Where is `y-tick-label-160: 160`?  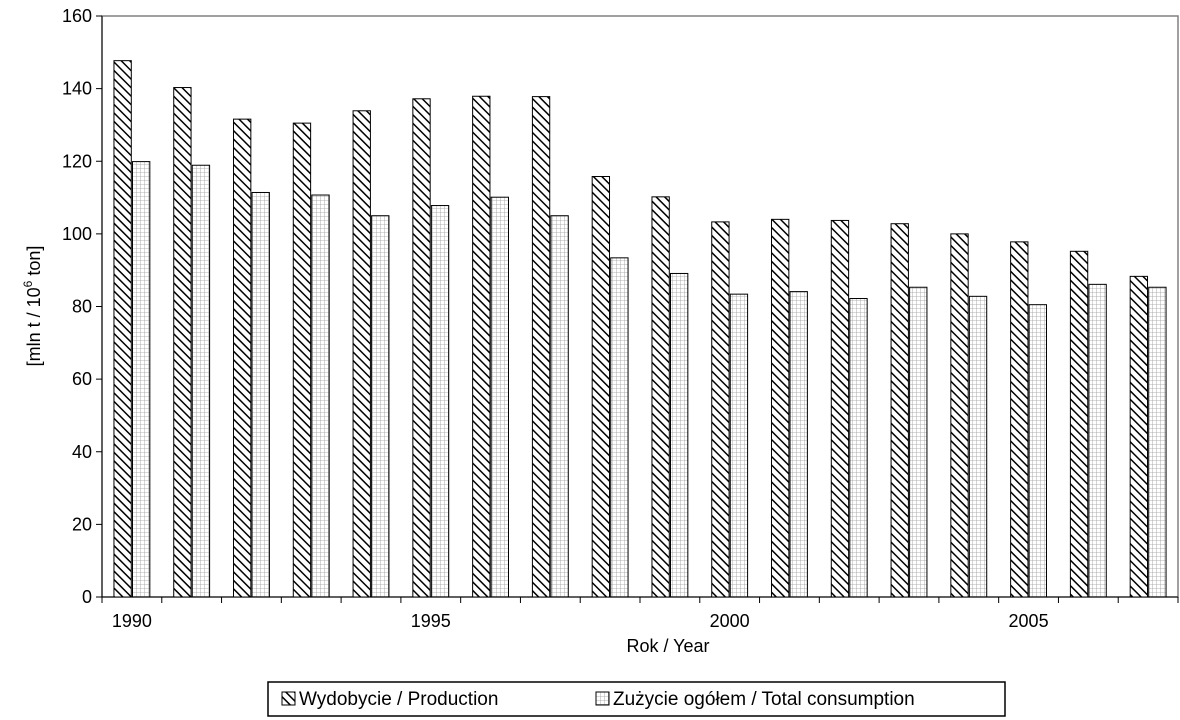 y-tick-label-160: 160 is located at coordinates (77, 16).